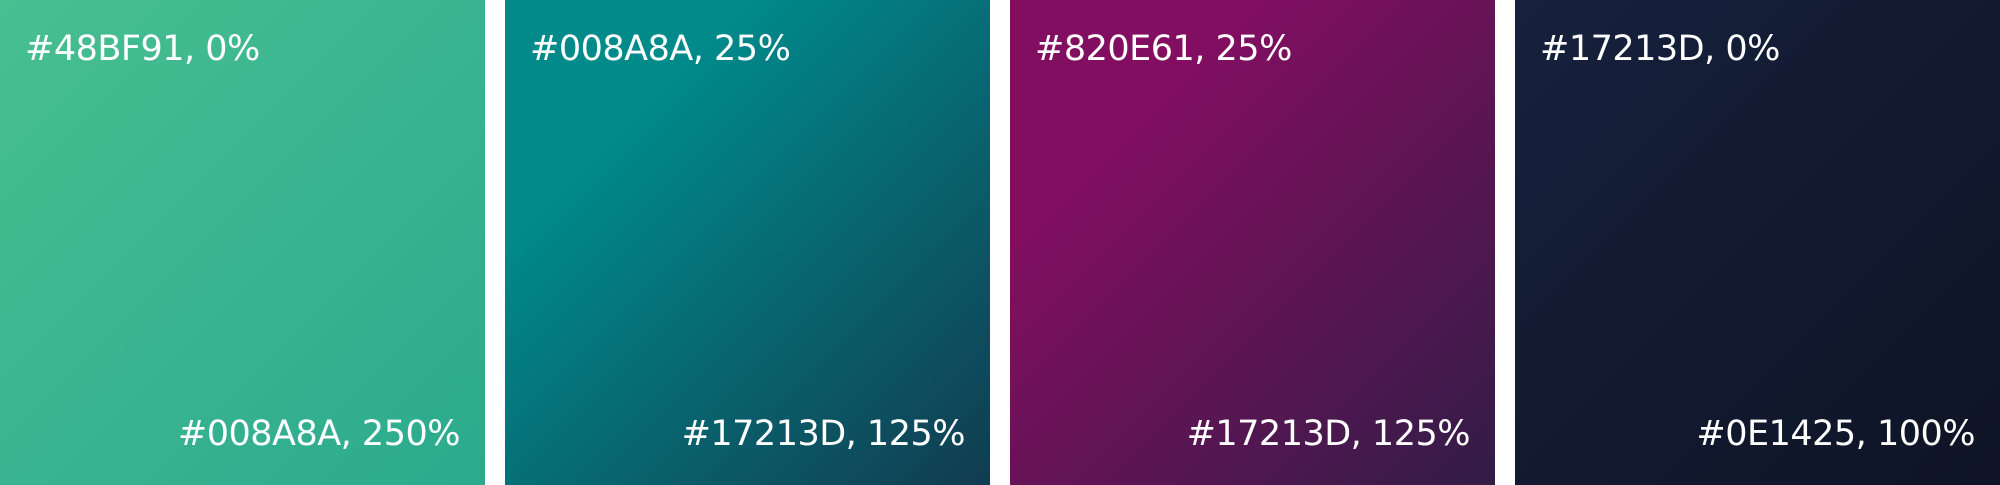  Describe the element at coordinates (1163, 49) in the screenshot. I see `gradient-start-label: #820E61, 25%` at that location.